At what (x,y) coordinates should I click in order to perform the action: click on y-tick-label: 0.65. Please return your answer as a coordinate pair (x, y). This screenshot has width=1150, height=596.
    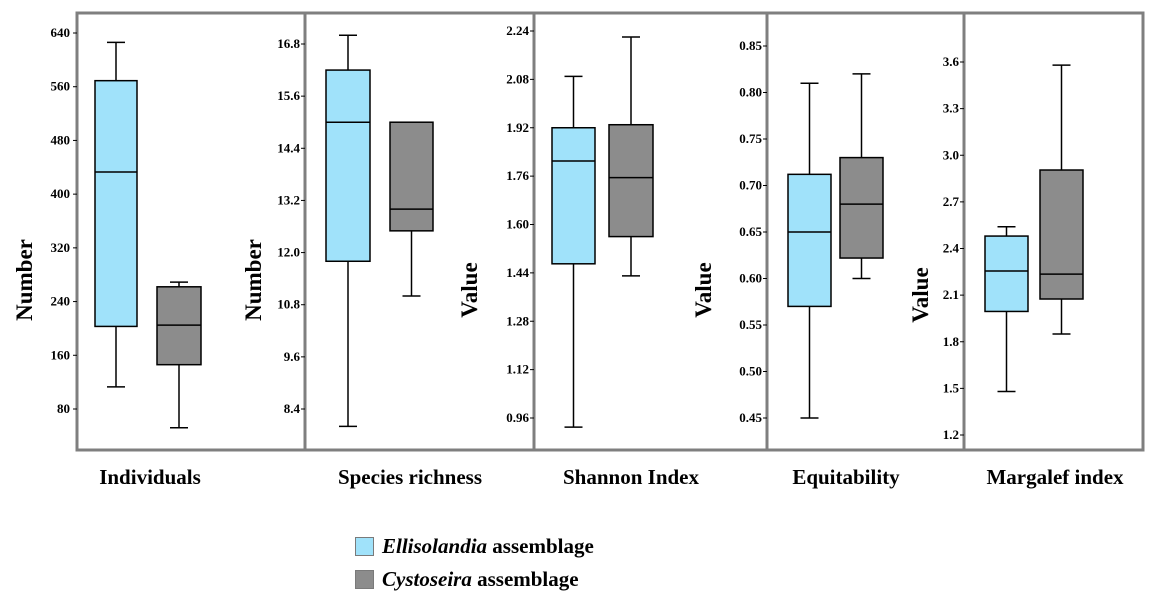
    Looking at the image, I should click on (750, 231).